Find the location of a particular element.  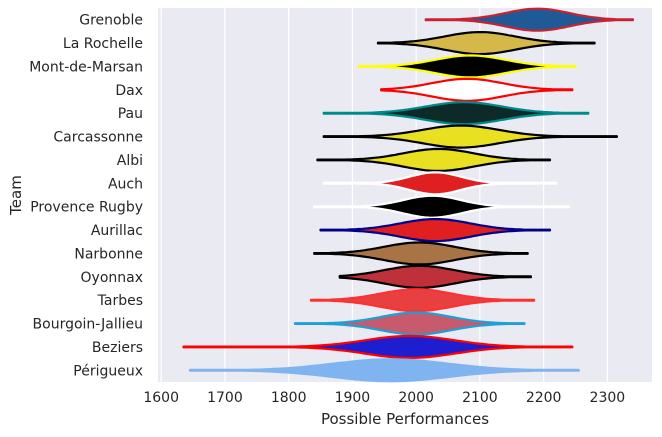

violin-la-rochelle is located at coordinates (486, 43).